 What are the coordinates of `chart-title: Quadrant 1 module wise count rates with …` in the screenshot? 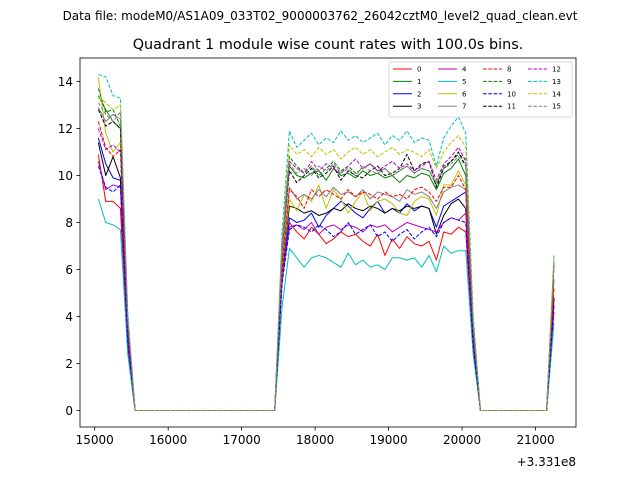 It's located at (328, 45).